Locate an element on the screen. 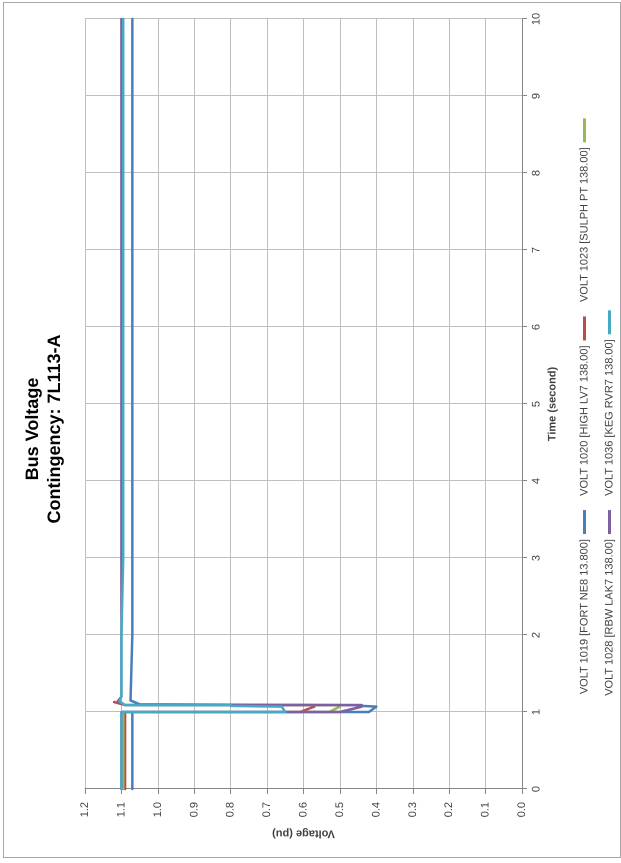  text: Contingency: 7L113-A is located at coordinates (54, 429).